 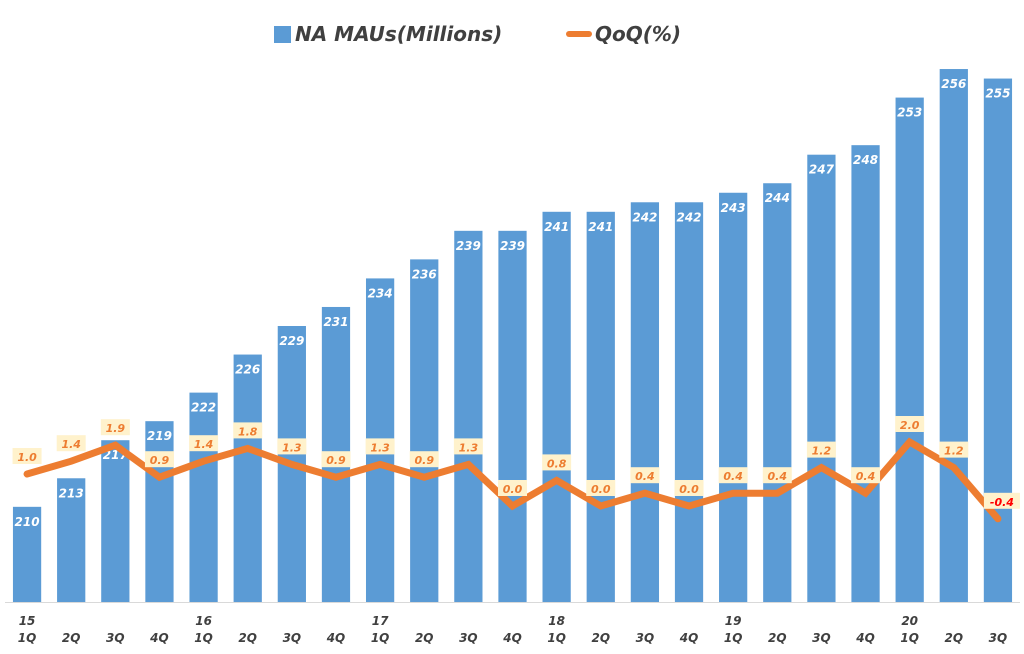 What do you see at coordinates (556, 227) in the screenshot?
I see `bar-data-label: 241` at bounding box center [556, 227].